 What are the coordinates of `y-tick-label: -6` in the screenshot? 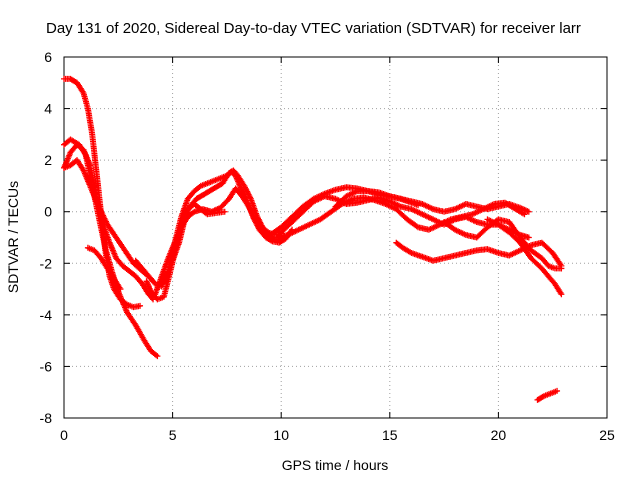 It's located at (46, 366).